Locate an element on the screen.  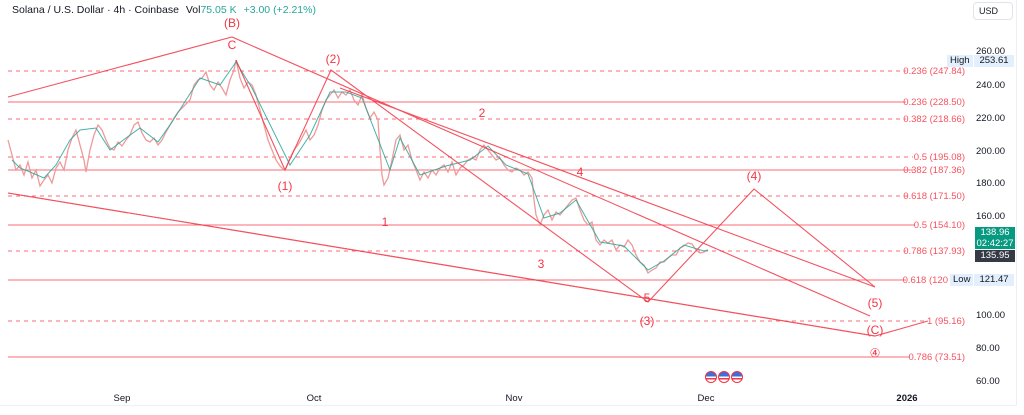
svg-text: 260.00 is located at coordinates (990, 51).